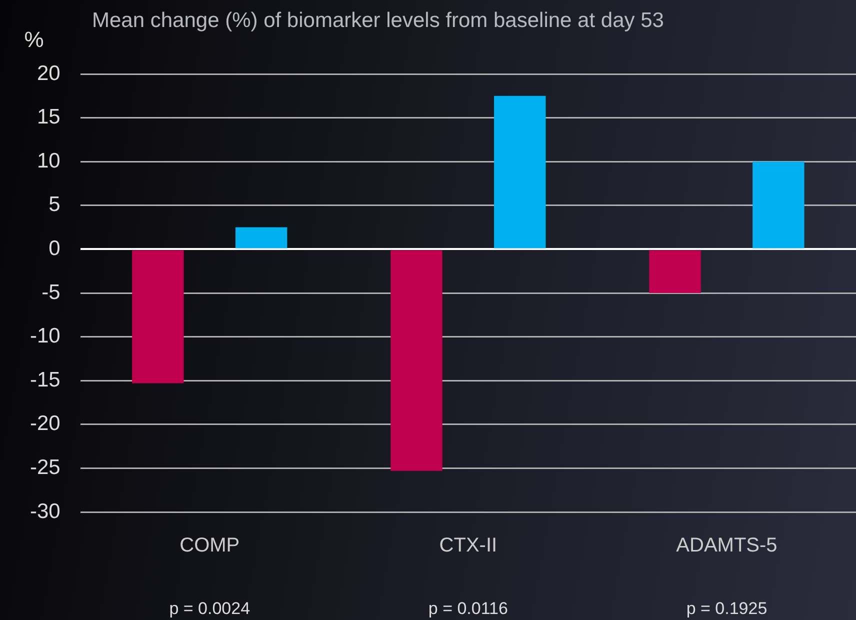 Image resolution: width=856 pixels, height=620 pixels. What do you see at coordinates (727, 608) in the screenshot?
I see `text: p = 0.1925` at bounding box center [727, 608].